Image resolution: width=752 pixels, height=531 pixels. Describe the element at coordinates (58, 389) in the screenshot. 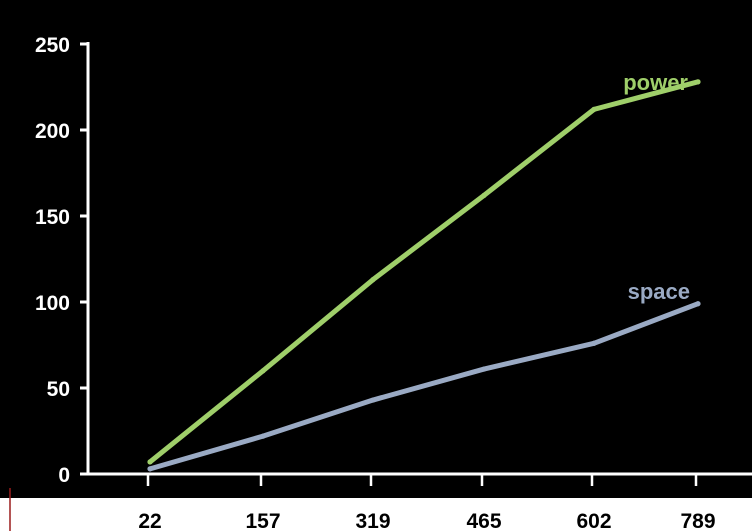

I see `y-tick-label: 50` at that location.